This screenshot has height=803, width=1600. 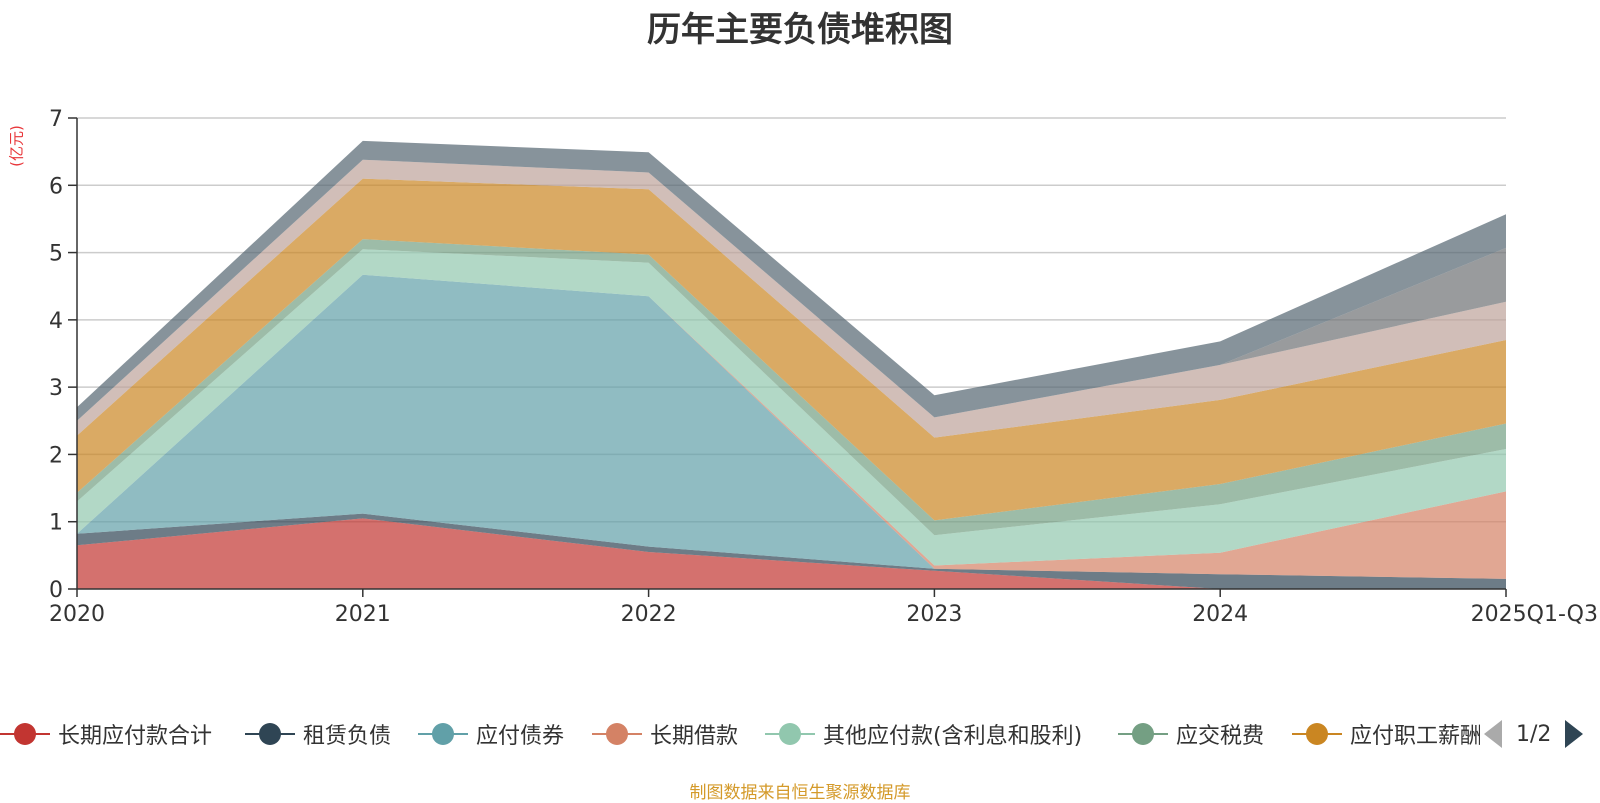 I want to click on legend-pager: 1/2, so click(x=1542, y=734).